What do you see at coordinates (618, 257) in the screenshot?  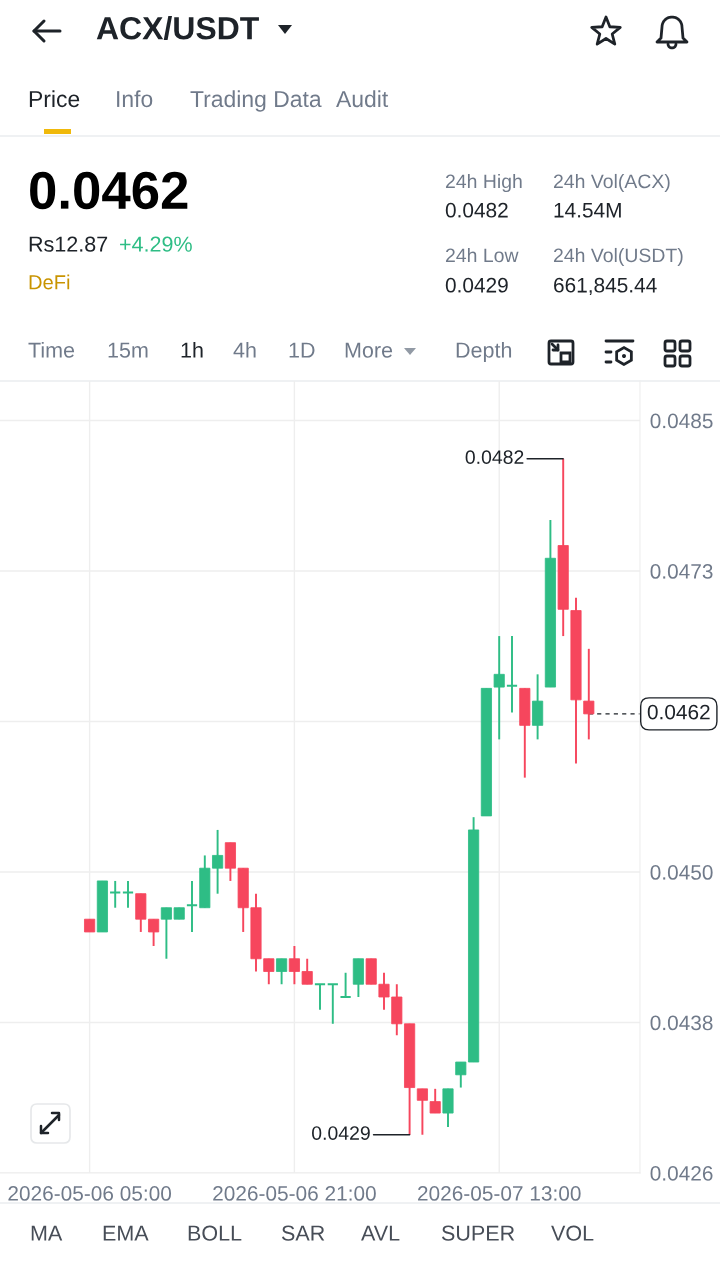 I see `text: 24h Vol(USDT)` at bounding box center [618, 257].